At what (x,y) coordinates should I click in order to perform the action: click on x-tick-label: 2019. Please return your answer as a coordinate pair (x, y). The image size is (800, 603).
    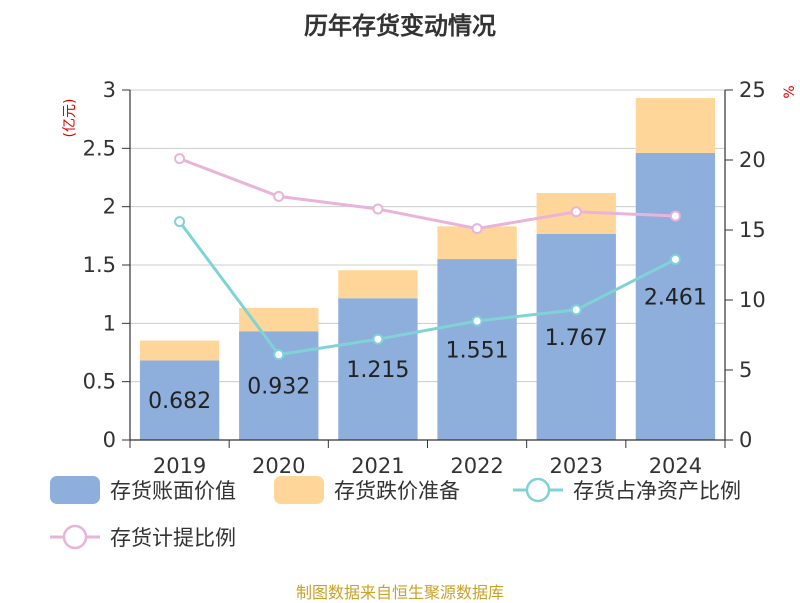
    Looking at the image, I should click on (179, 466).